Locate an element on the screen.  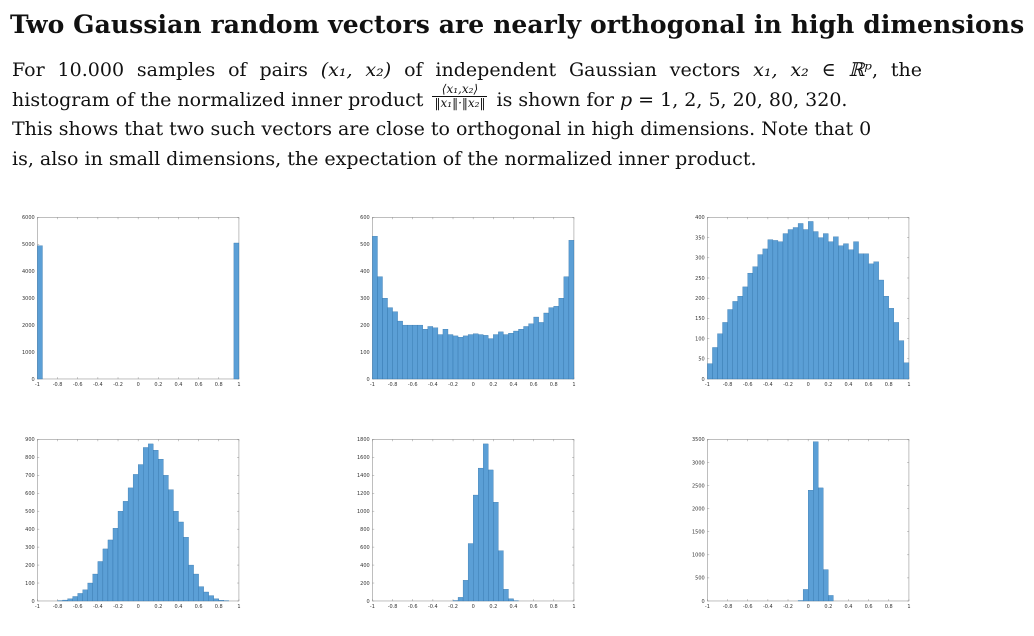
y-tick-label: 900 is located at coordinates (30, 440).